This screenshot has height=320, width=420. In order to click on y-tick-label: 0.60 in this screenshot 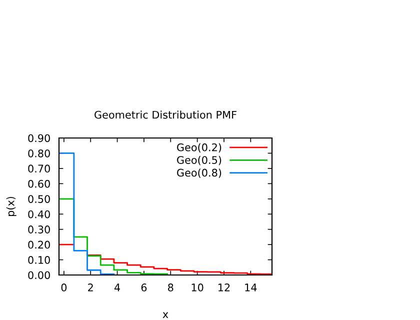, I will do `click(39, 184)`.